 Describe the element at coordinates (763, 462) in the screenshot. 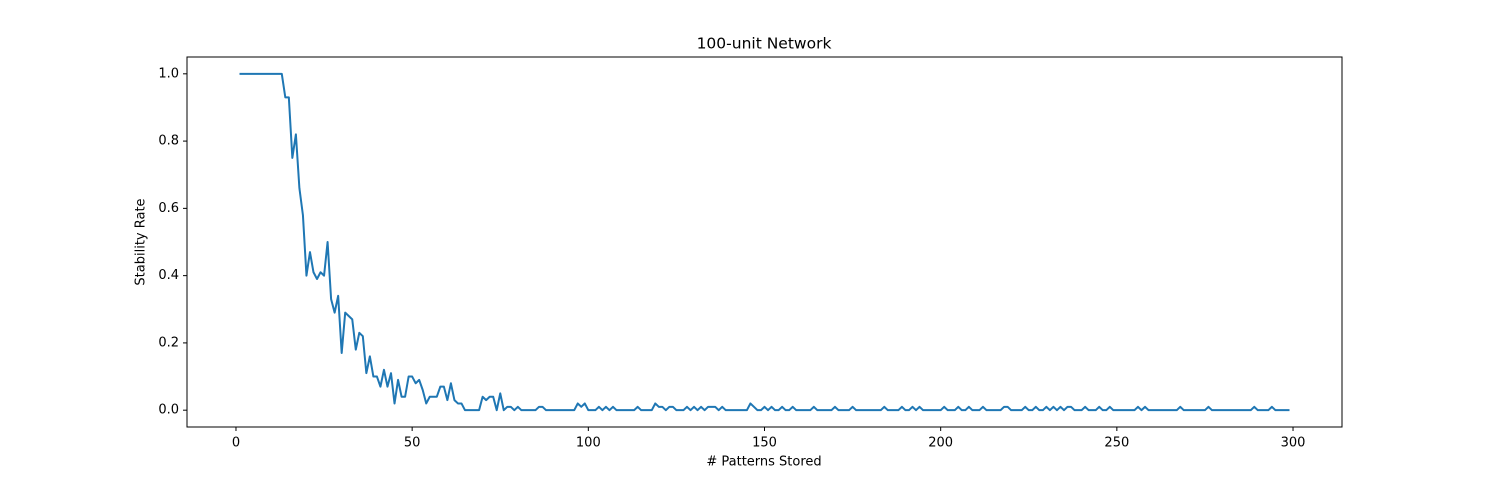

I see `x-axis-label: # Patterns Stored` at that location.